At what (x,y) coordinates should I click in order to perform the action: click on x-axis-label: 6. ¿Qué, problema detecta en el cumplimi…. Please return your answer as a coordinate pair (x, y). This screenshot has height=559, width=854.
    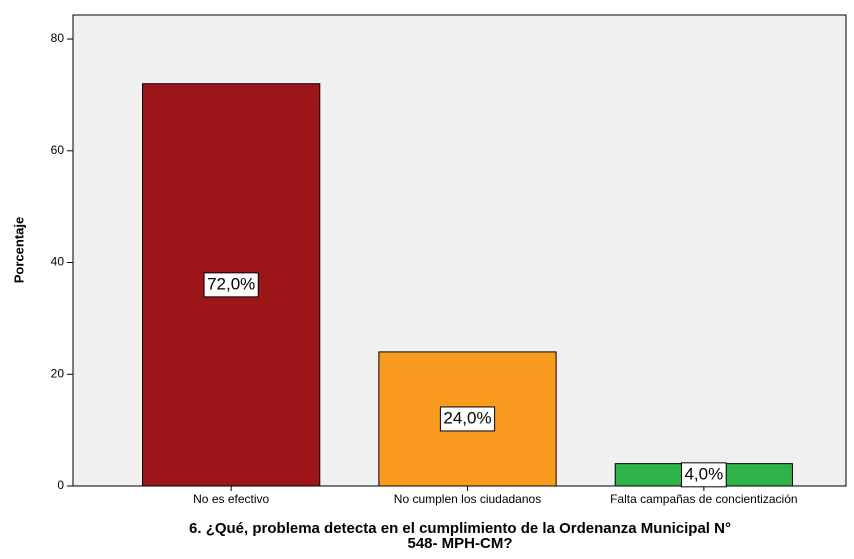
    Looking at the image, I should click on (460, 528).